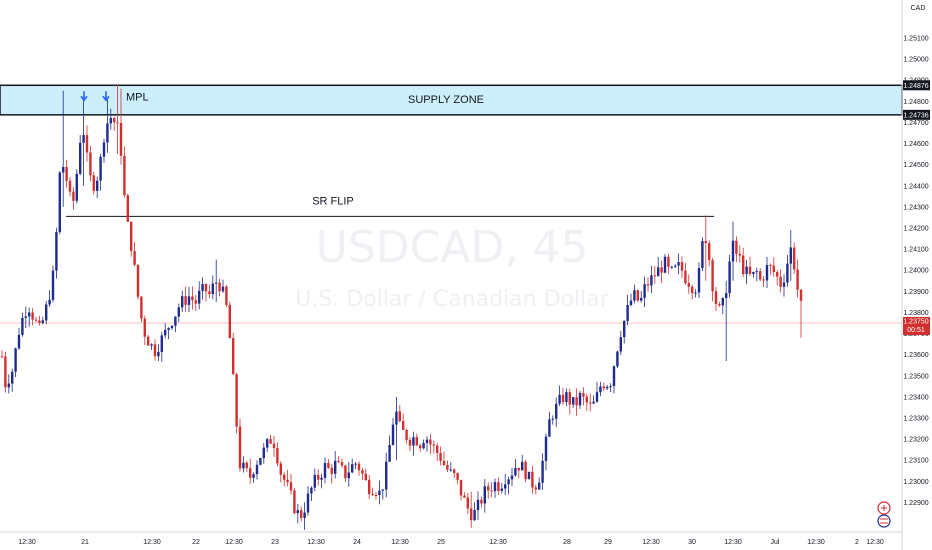  What do you see at coordinates (916, 85) in the screenshot?
I see `zone-top-tag: 1.24876` at bounding box center [916, 85].